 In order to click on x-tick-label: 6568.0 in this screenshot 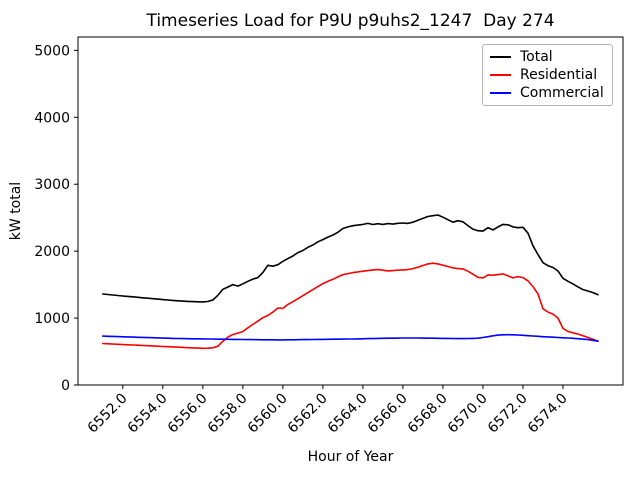, I will do `click(428, 414)`.